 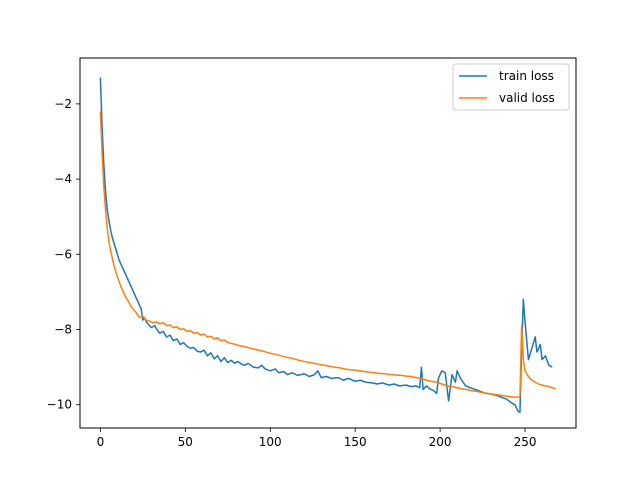 I want to click on x-tick-label: 50, so click(x=185, y=442).